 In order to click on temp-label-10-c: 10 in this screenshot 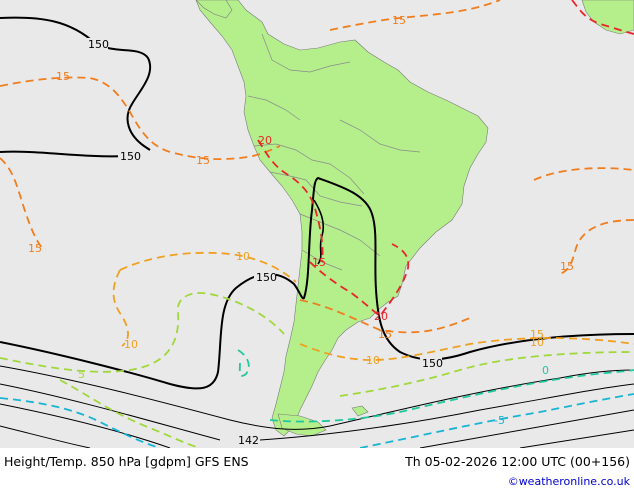, I will do `click(373, 360)`.